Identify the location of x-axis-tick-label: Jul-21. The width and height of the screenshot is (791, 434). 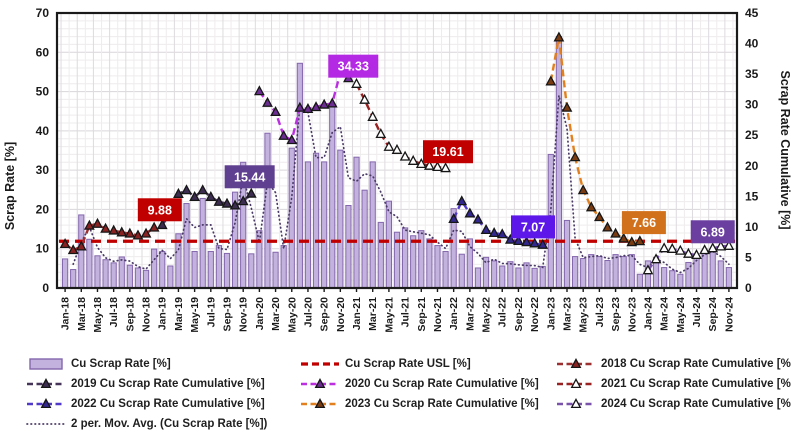
(406, 312).